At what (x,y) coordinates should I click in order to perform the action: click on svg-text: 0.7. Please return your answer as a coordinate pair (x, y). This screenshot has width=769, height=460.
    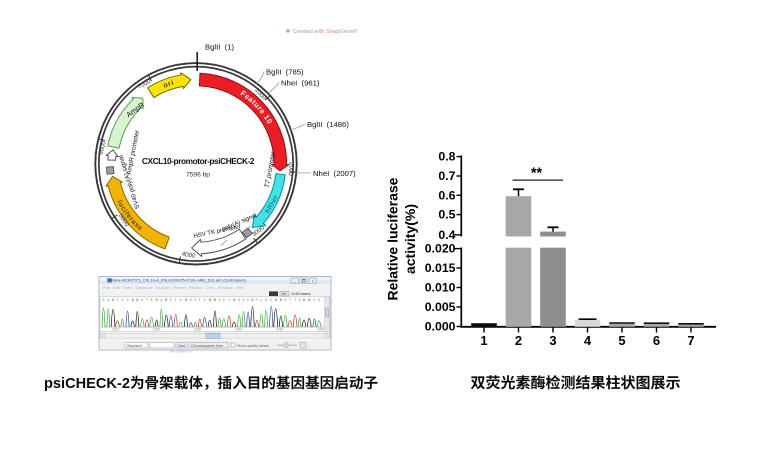
    Looking at the image, I should click on (446, 176).